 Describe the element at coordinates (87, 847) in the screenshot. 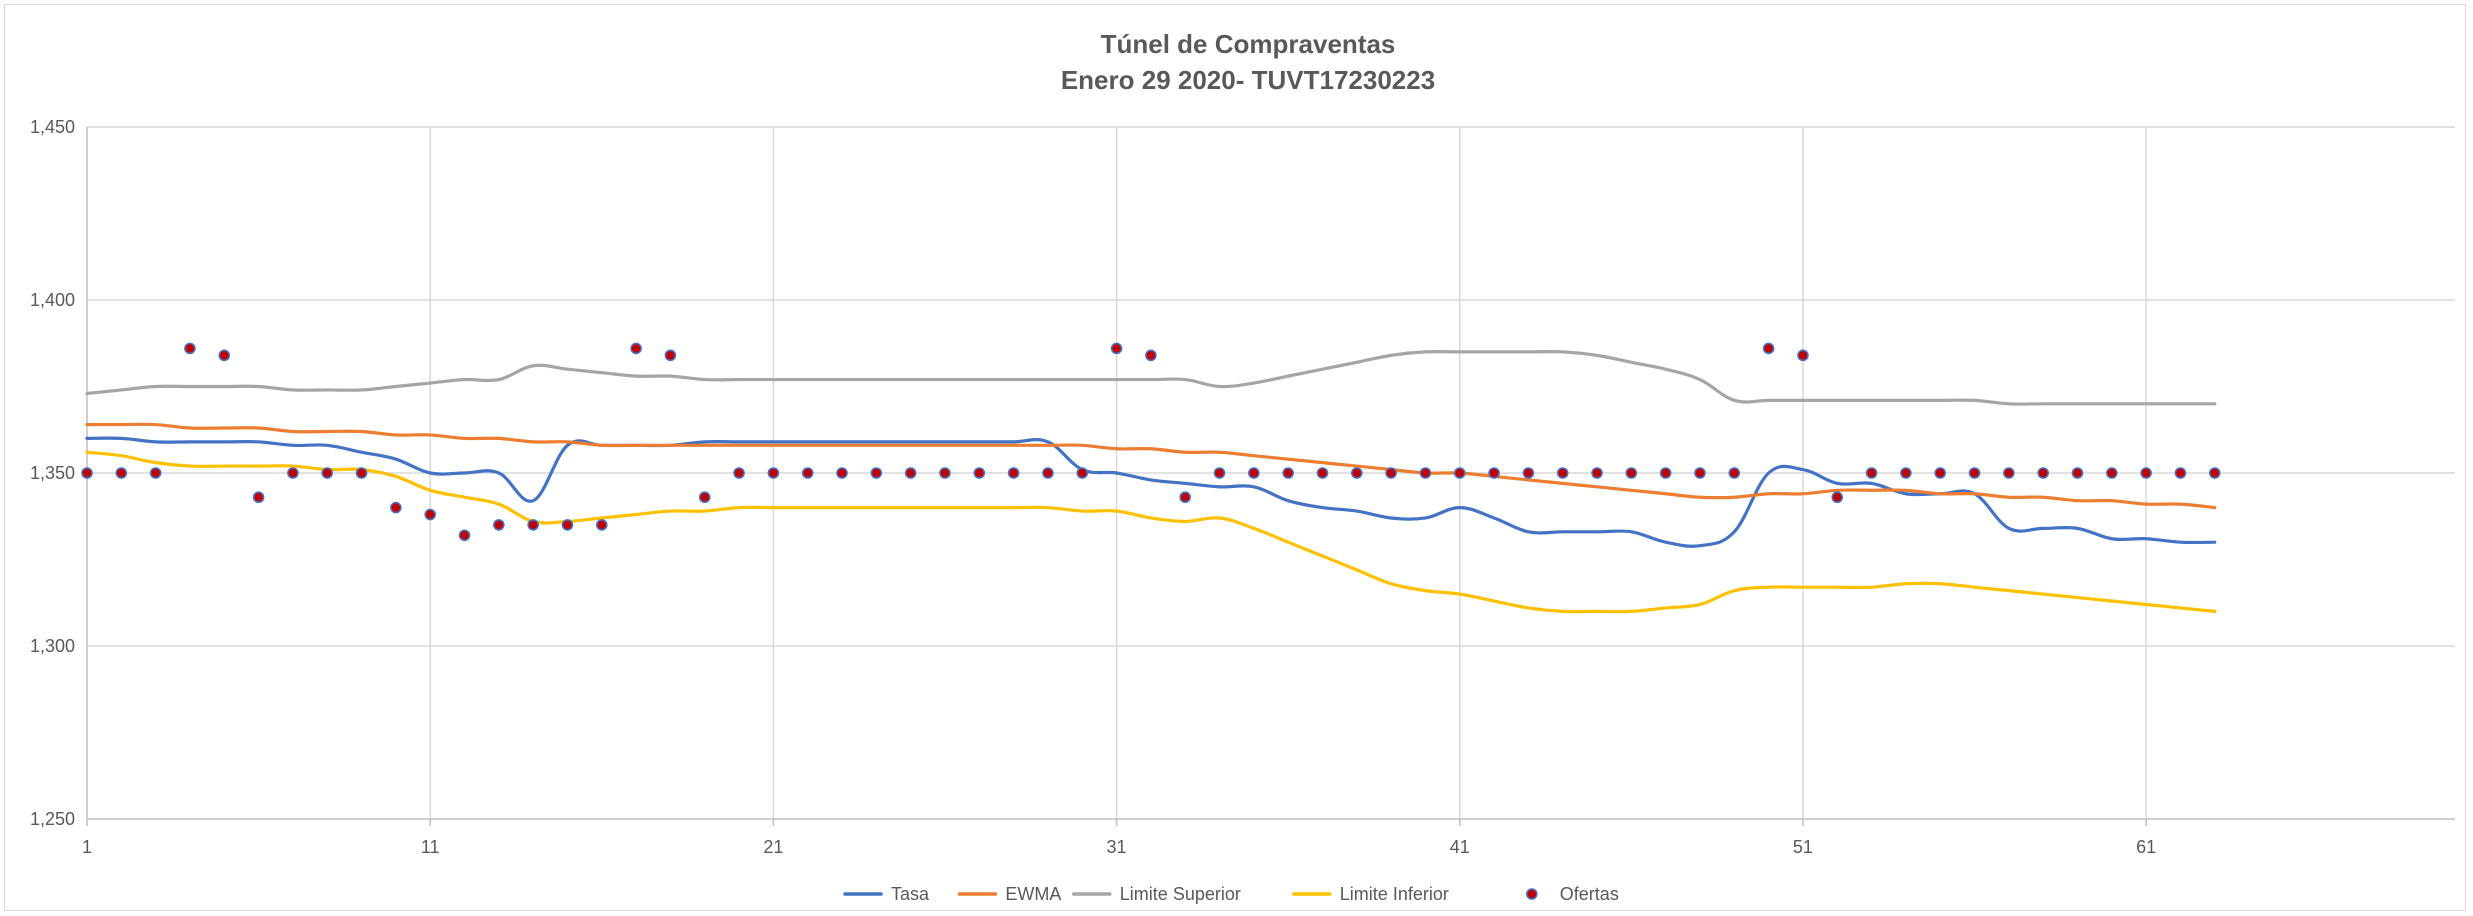

I see `x-tick-label: 1` at that location.